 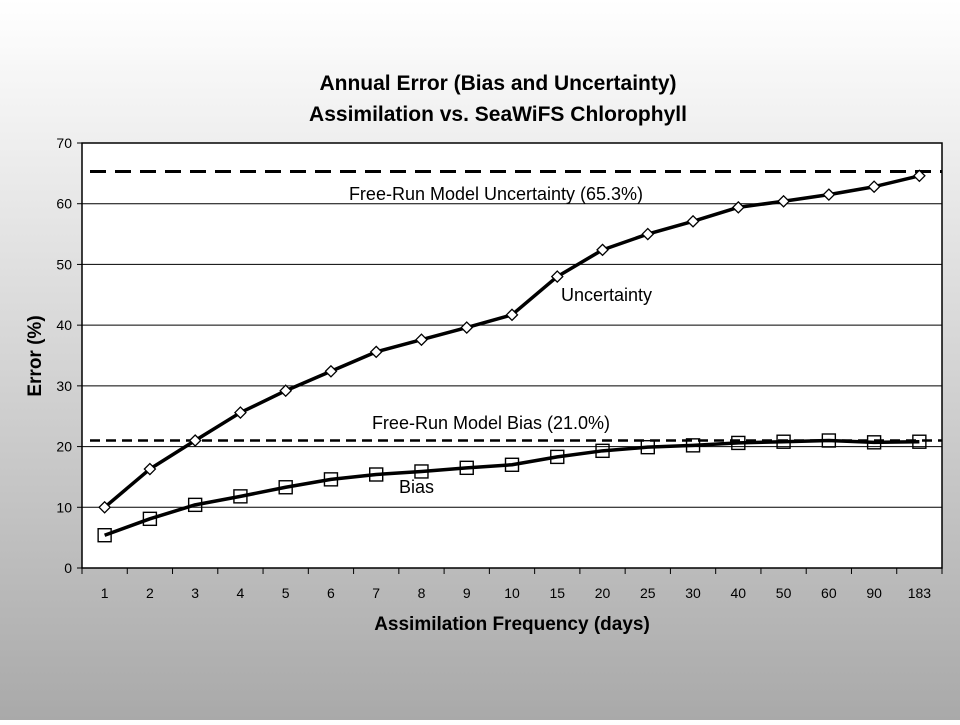 I want to click on y-tick-label-10: 10, so click(x=64, y=507).